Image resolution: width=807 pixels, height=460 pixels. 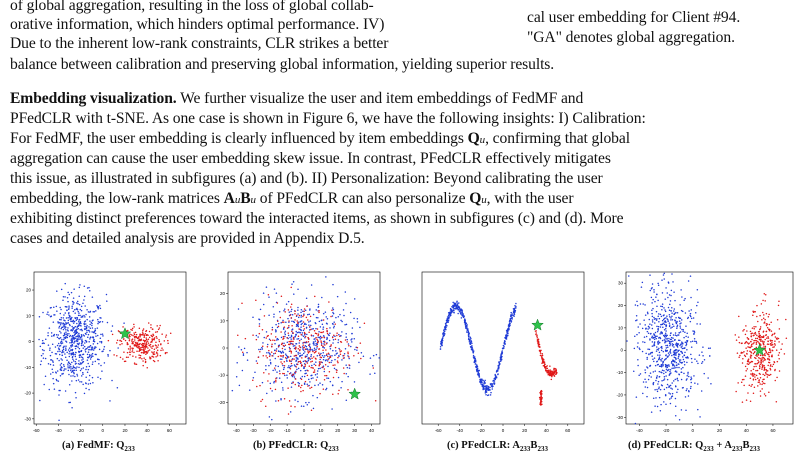 What do you see at coordinates (482, 140) in the screenshot?
I see `math-u: u` at bounding box center [482, 140].